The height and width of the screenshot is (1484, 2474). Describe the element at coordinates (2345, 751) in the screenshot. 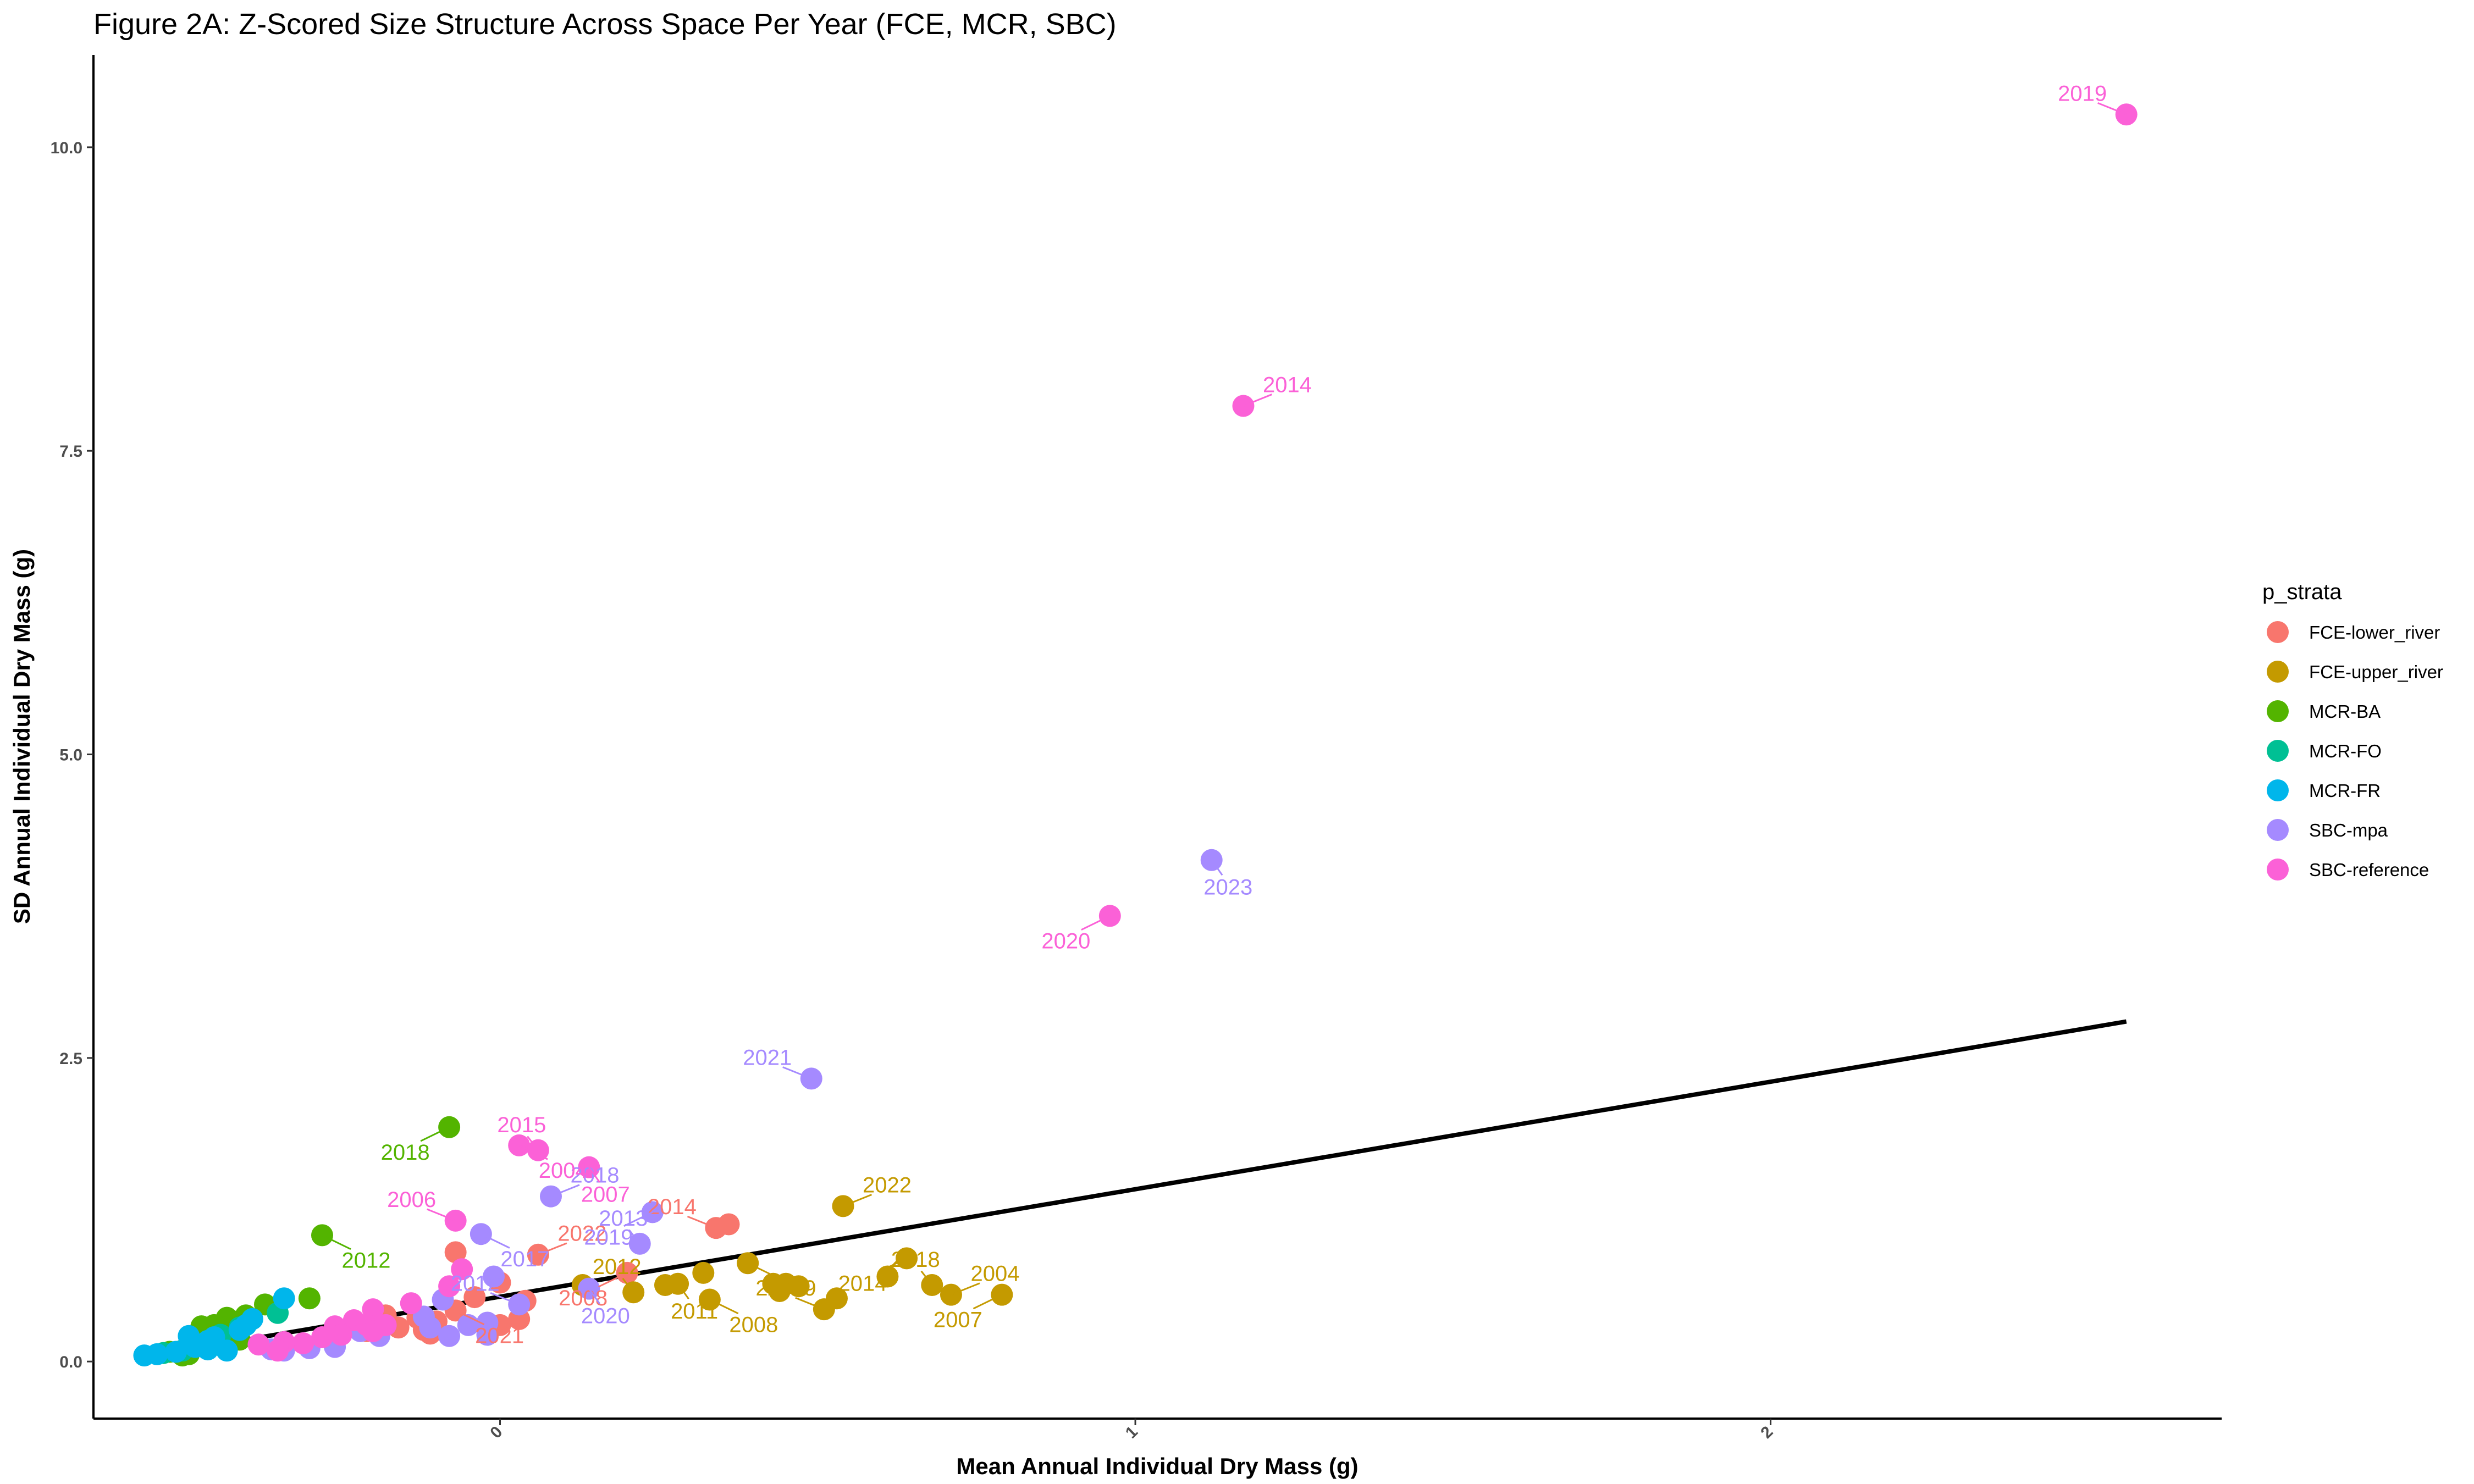

I see `legend-label: MCR-FO` at that location.